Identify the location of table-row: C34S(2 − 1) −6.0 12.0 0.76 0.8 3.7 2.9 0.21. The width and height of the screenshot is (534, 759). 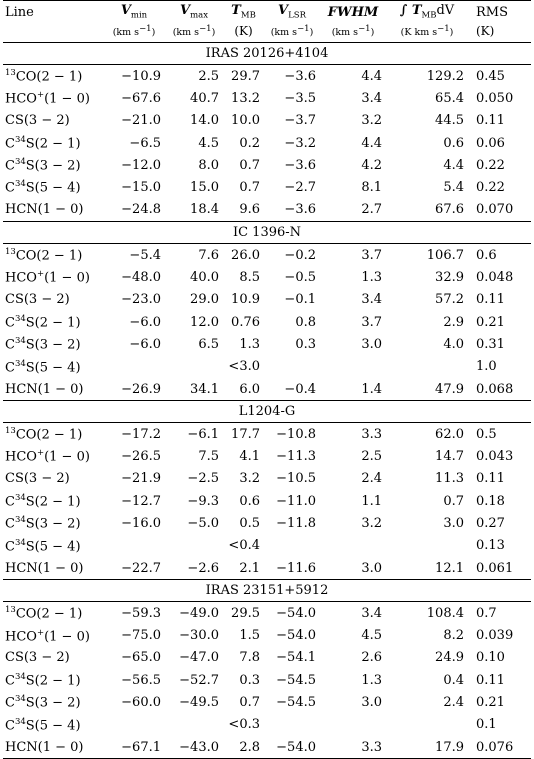
(267, 322).